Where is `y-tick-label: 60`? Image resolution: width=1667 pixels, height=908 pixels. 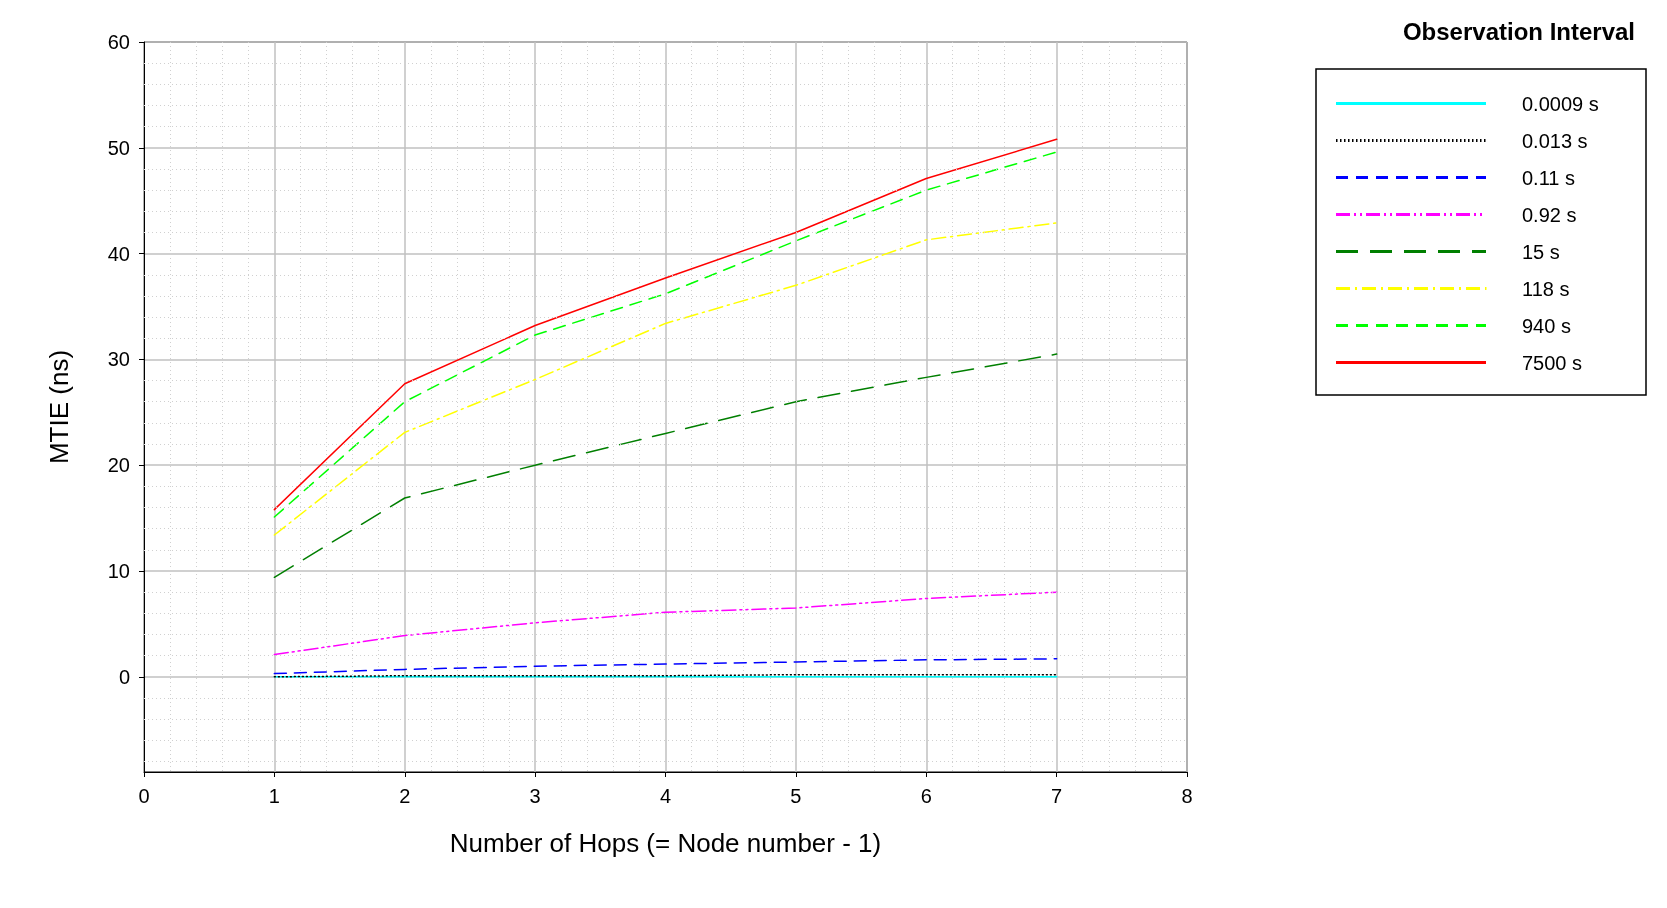 y-tick-label: 60 is located at coordinates (118, 42).